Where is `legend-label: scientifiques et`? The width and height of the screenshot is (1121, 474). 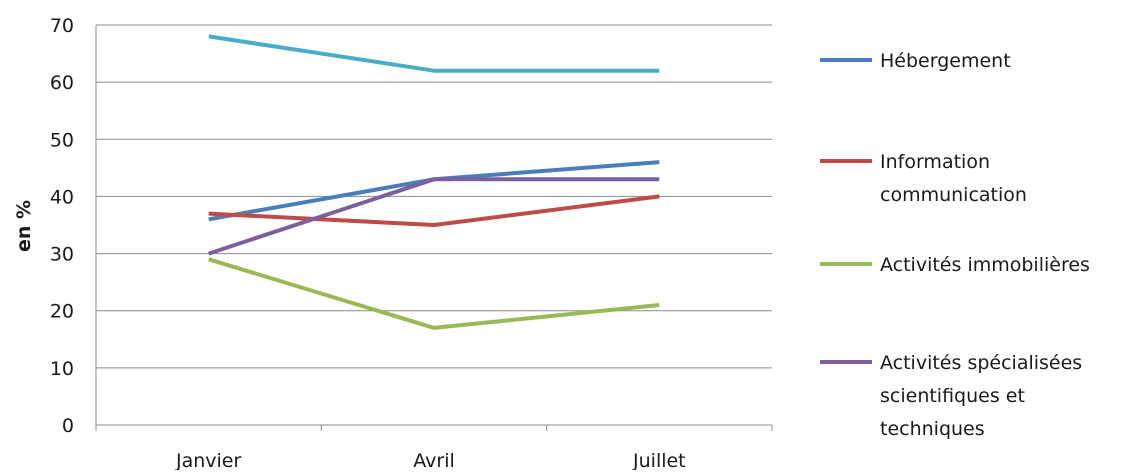 legend-label: scientifiques et is located at coordinates (952, 396).